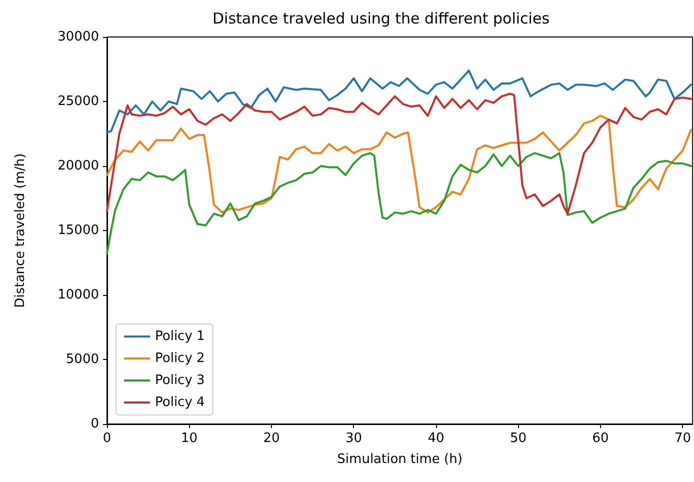  What do you see at coordinates (682, 438) in the screenshot?
I see `x-tick-label: 70` at bounding box center [682, 438].